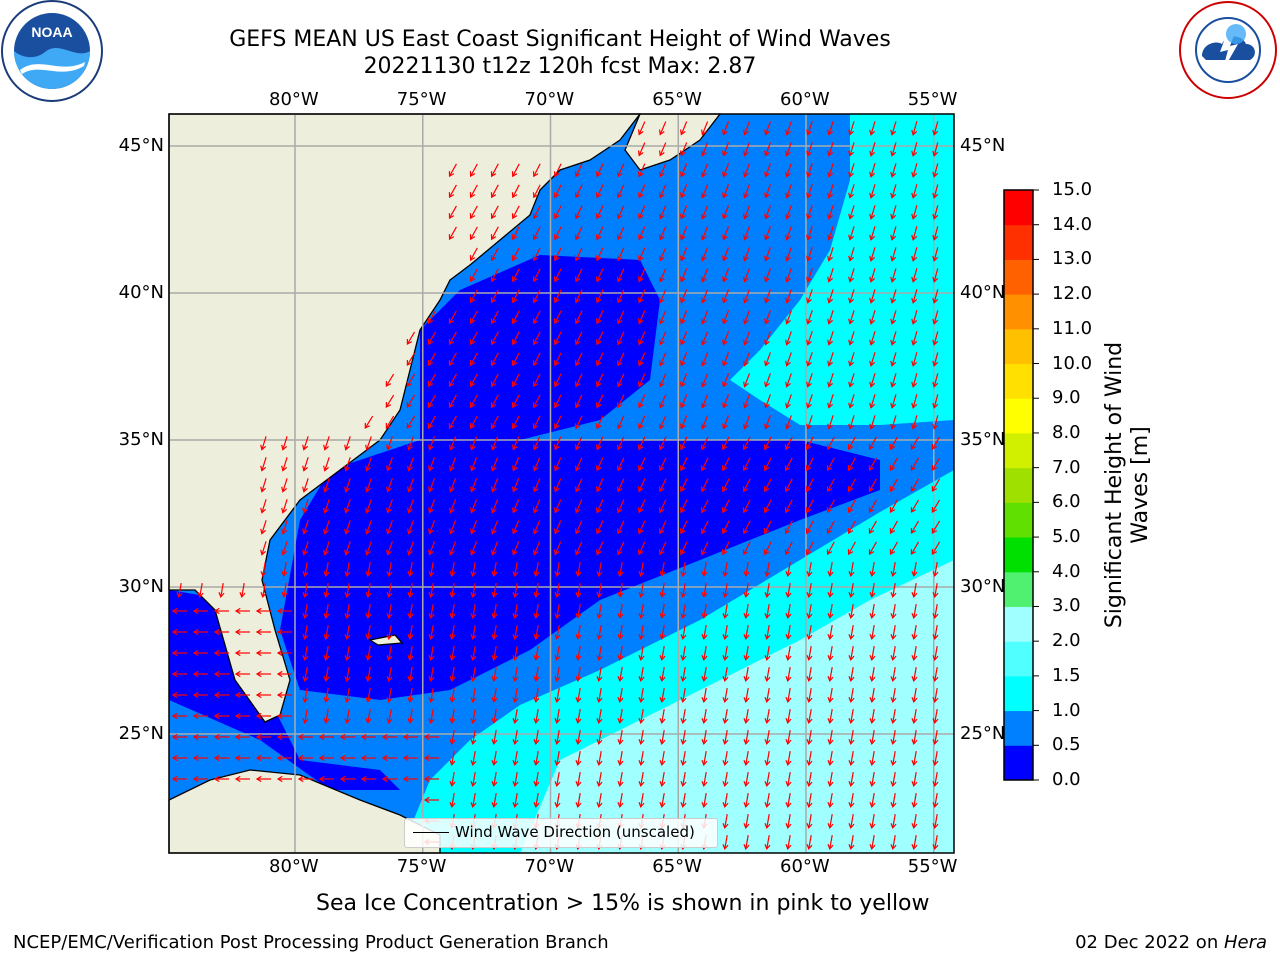  I want to click on colorbar-tick-label: 2.0, so click(1066, 641).